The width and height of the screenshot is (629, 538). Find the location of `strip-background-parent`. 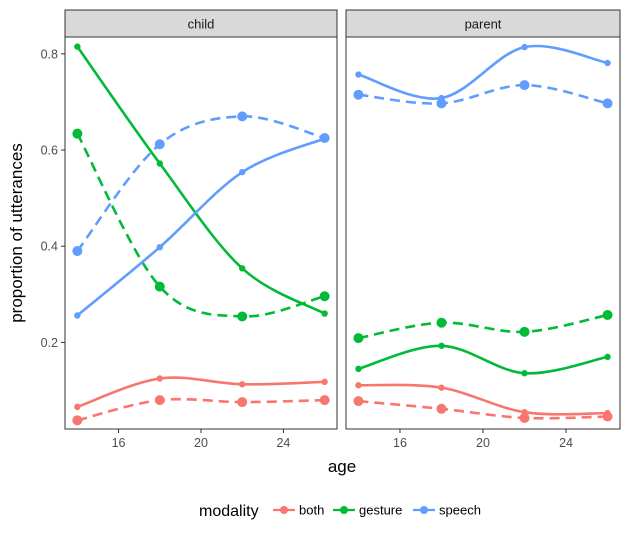

strip-background-parent is located at coordinates (483, 23).